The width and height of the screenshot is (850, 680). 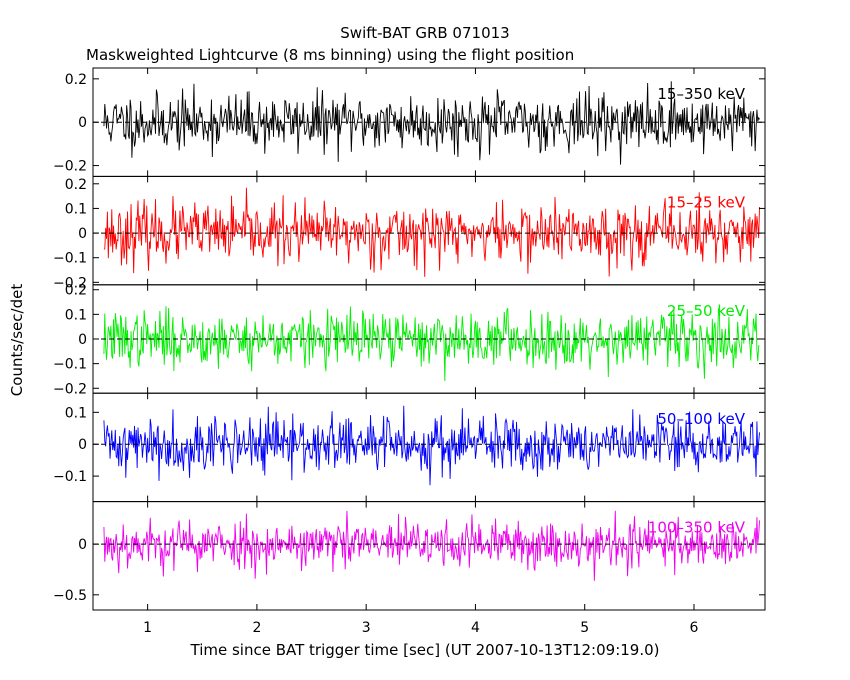 I want to click on panel-15-350-kev: −0.2 0 0.2 15–350 keV, so click(x=409, y=122).